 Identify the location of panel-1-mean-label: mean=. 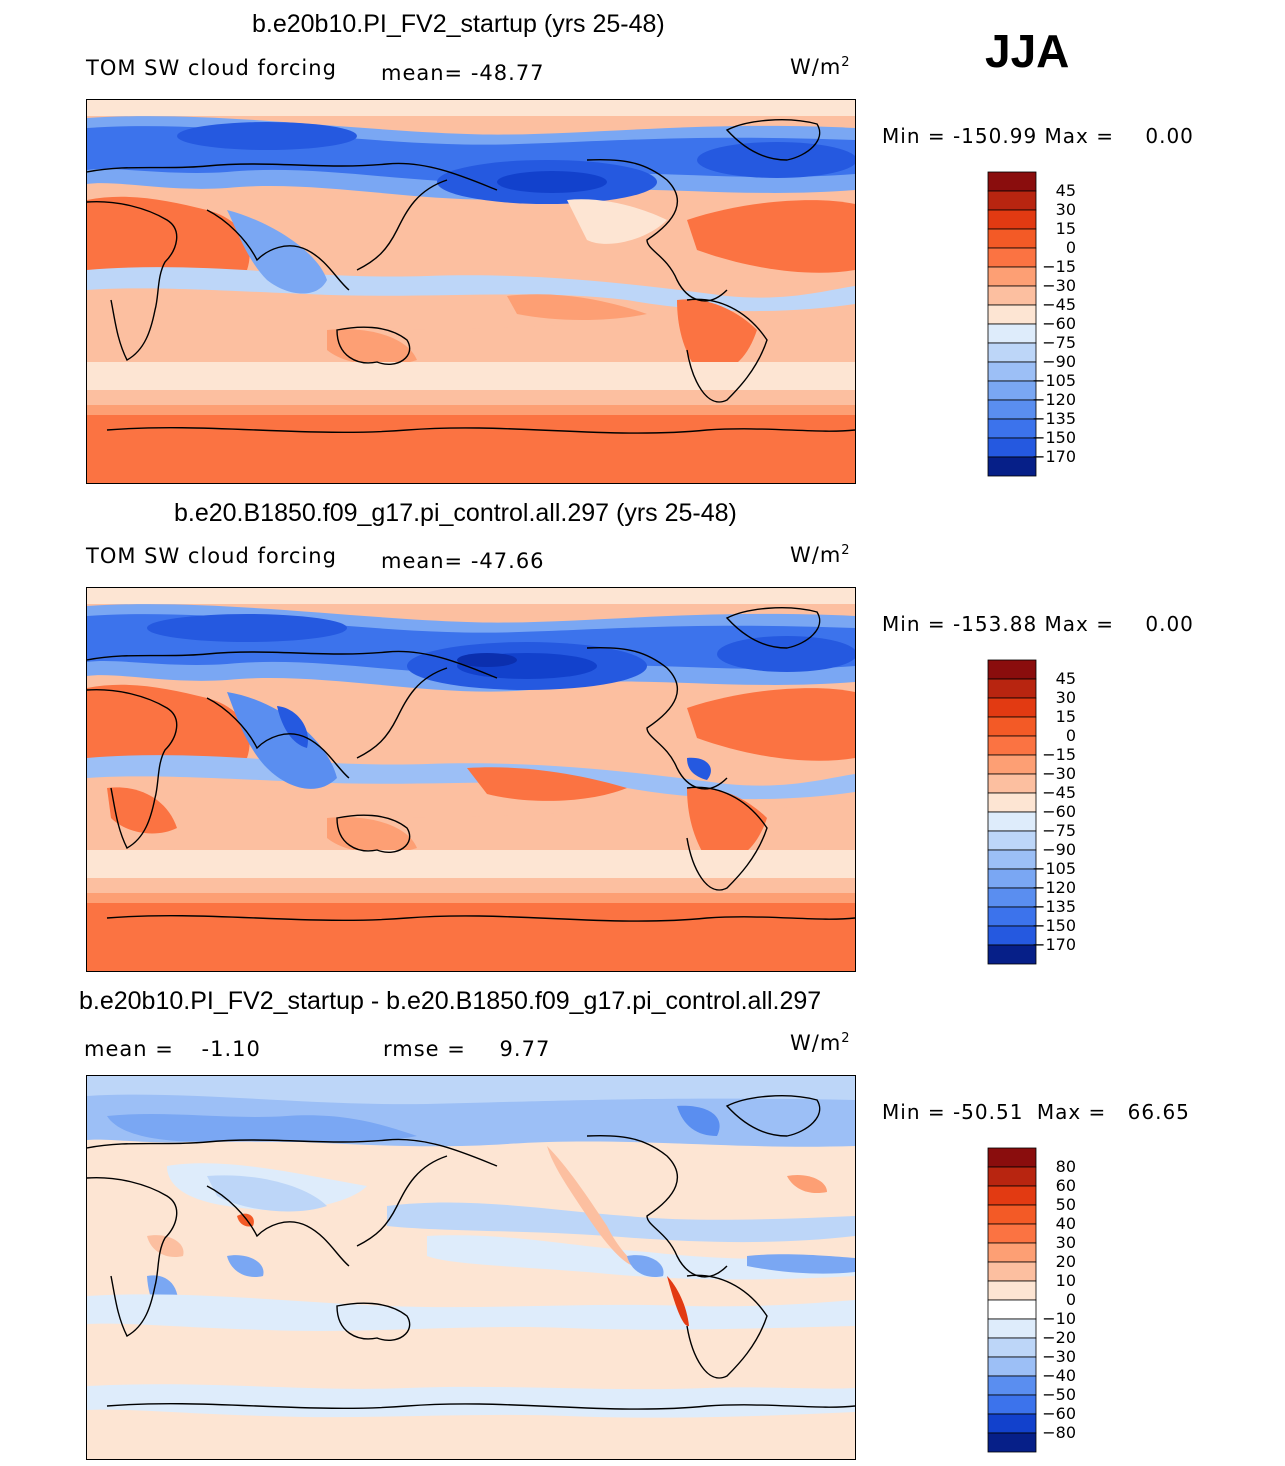
(422, 73).